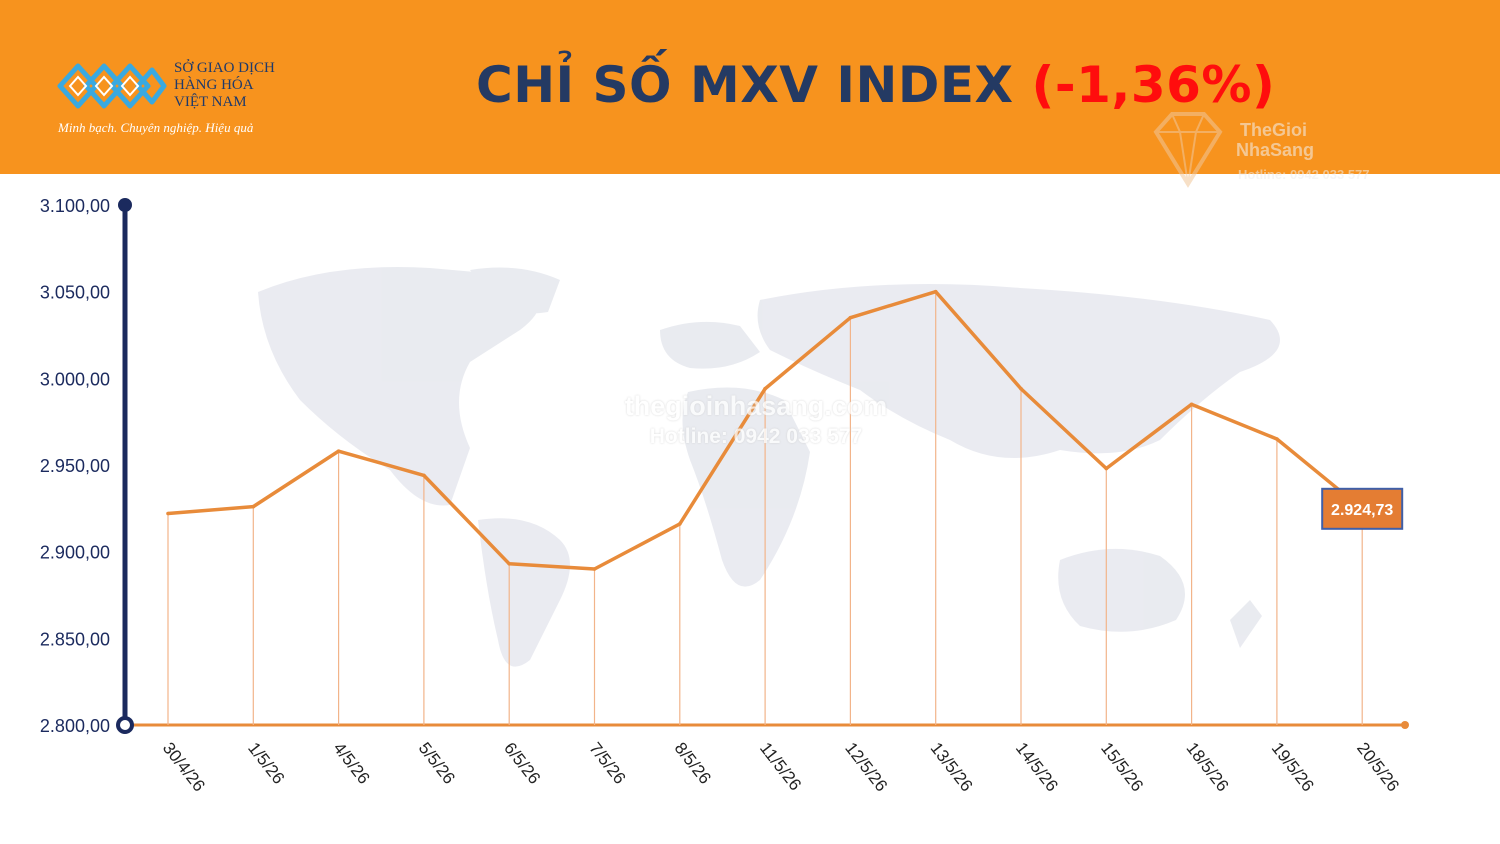 The height and width of the screenshot is (844, 1500). I want to click on mxv-logo-icon, so click(112, 86).